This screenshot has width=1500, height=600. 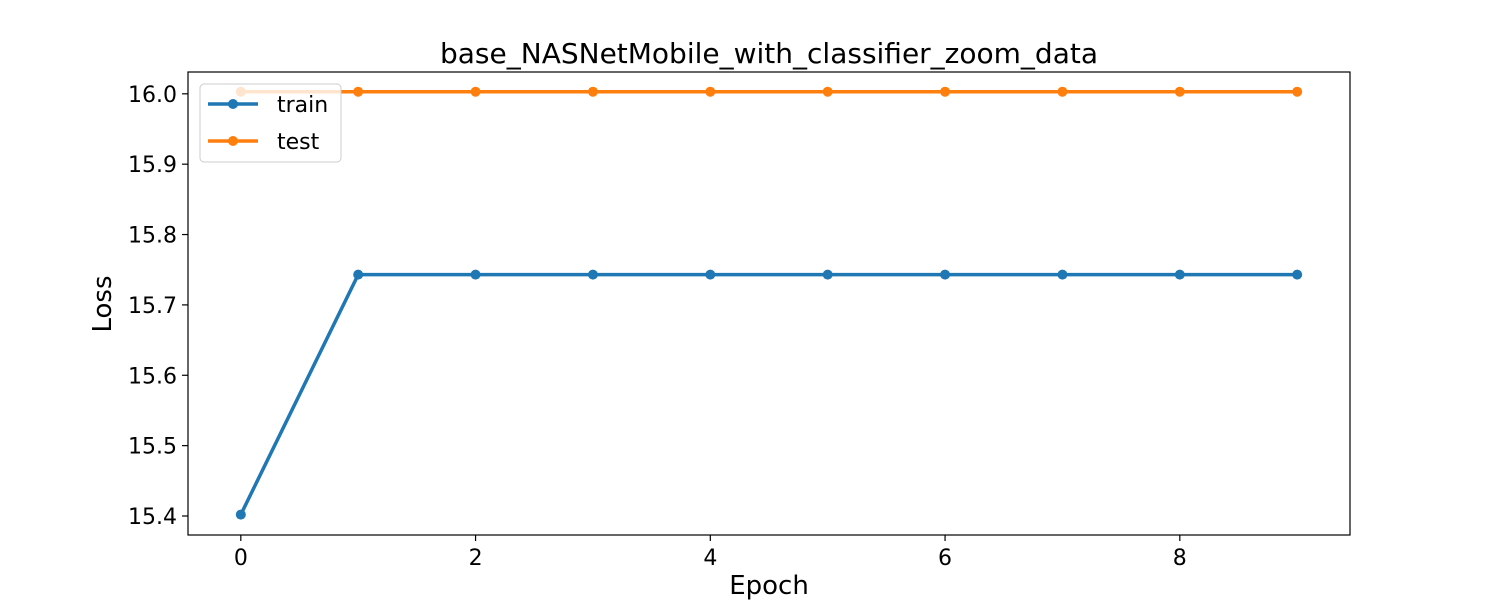 What do you see at coordinates (152, 165) in the screenshot?
I see `y-tick-label: 15.9` at bounding box center [152, 165].